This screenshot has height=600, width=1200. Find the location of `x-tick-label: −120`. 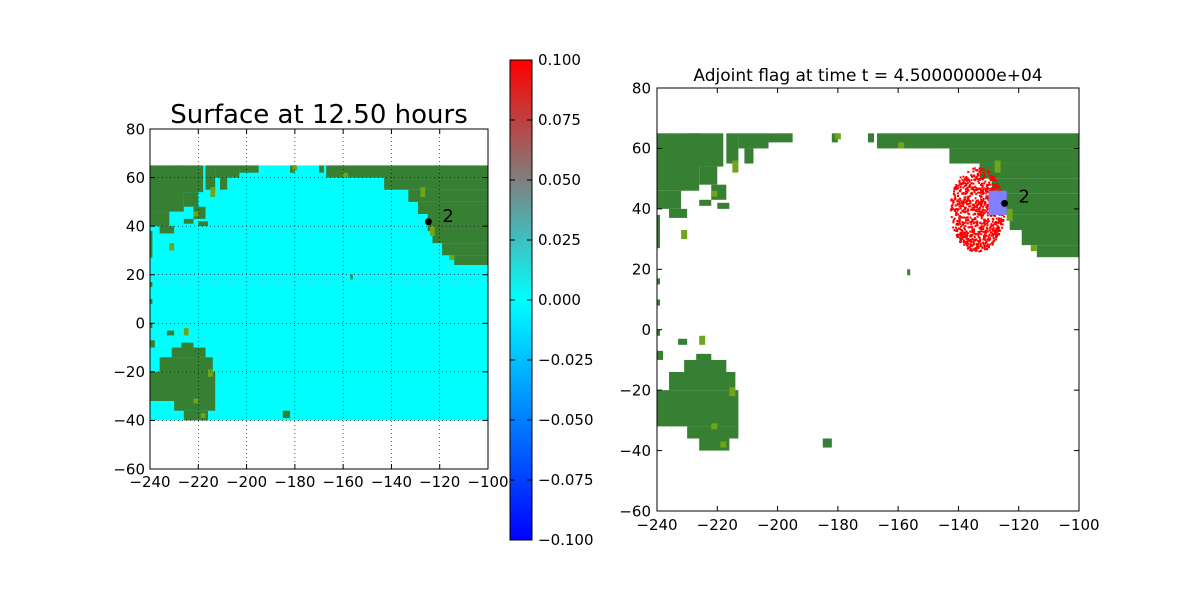

x-tick-label: −120 is located at coordinates (439, 482).